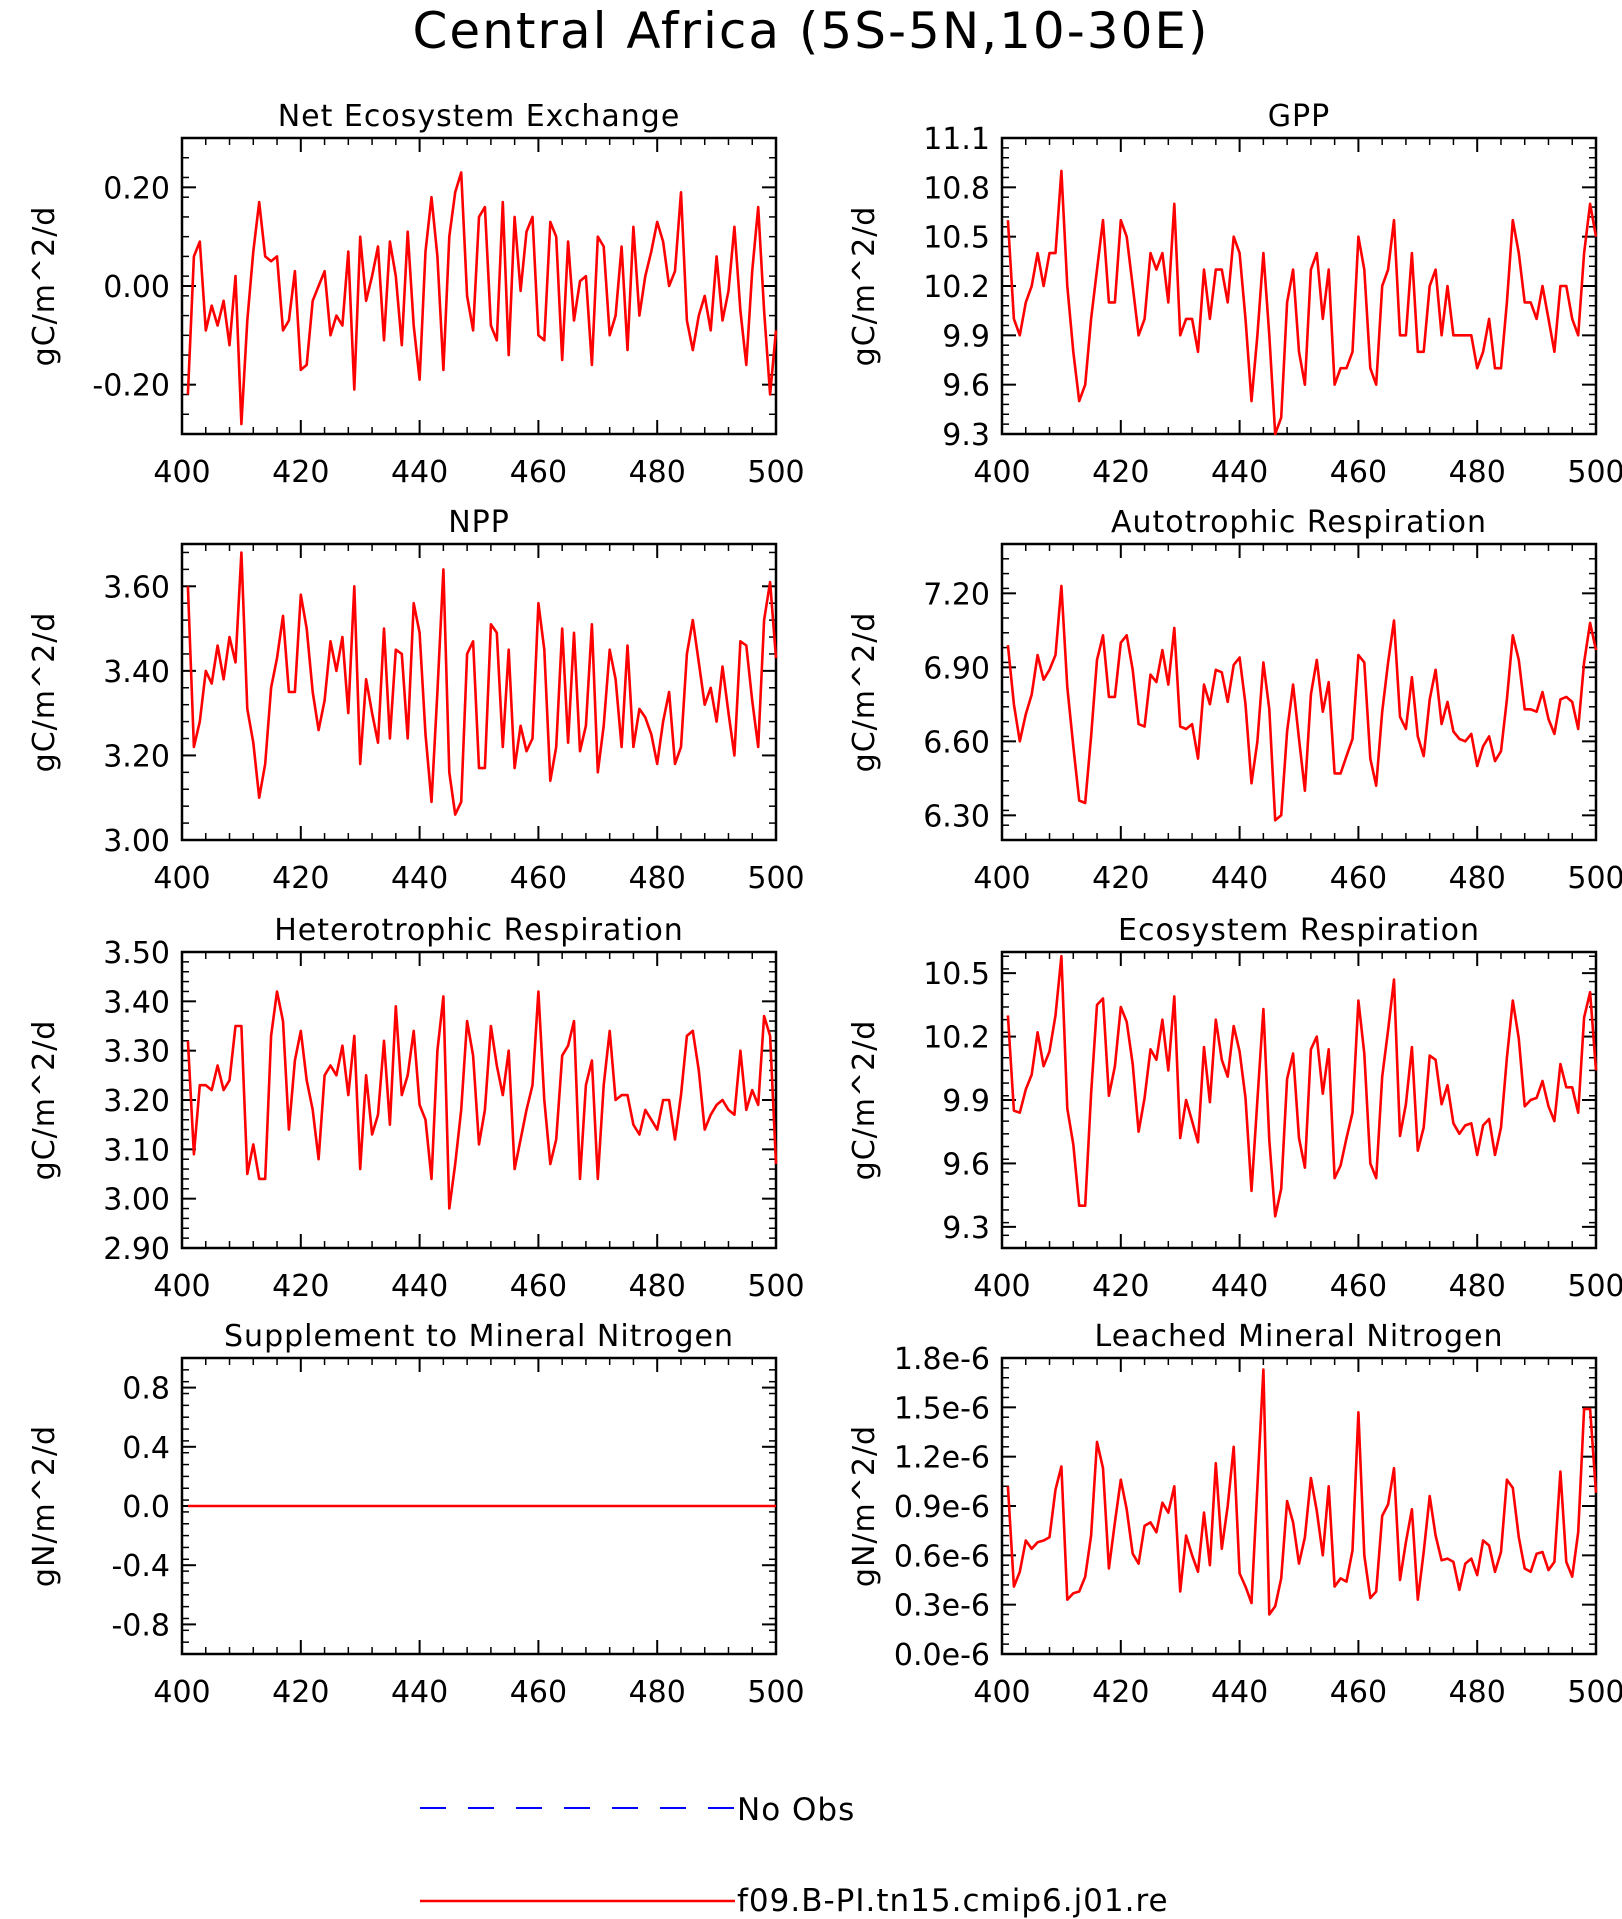 The height and width of the screenshot is (1919, 1622). What do you see at coordinates (1299, 522) in the screenshot?
I see `panel-title: Autotrophic Respiration` at bounding box center [1299, 522].